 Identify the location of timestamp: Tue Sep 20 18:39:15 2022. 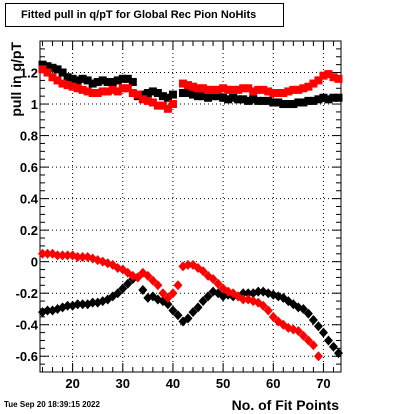
(52, 404).